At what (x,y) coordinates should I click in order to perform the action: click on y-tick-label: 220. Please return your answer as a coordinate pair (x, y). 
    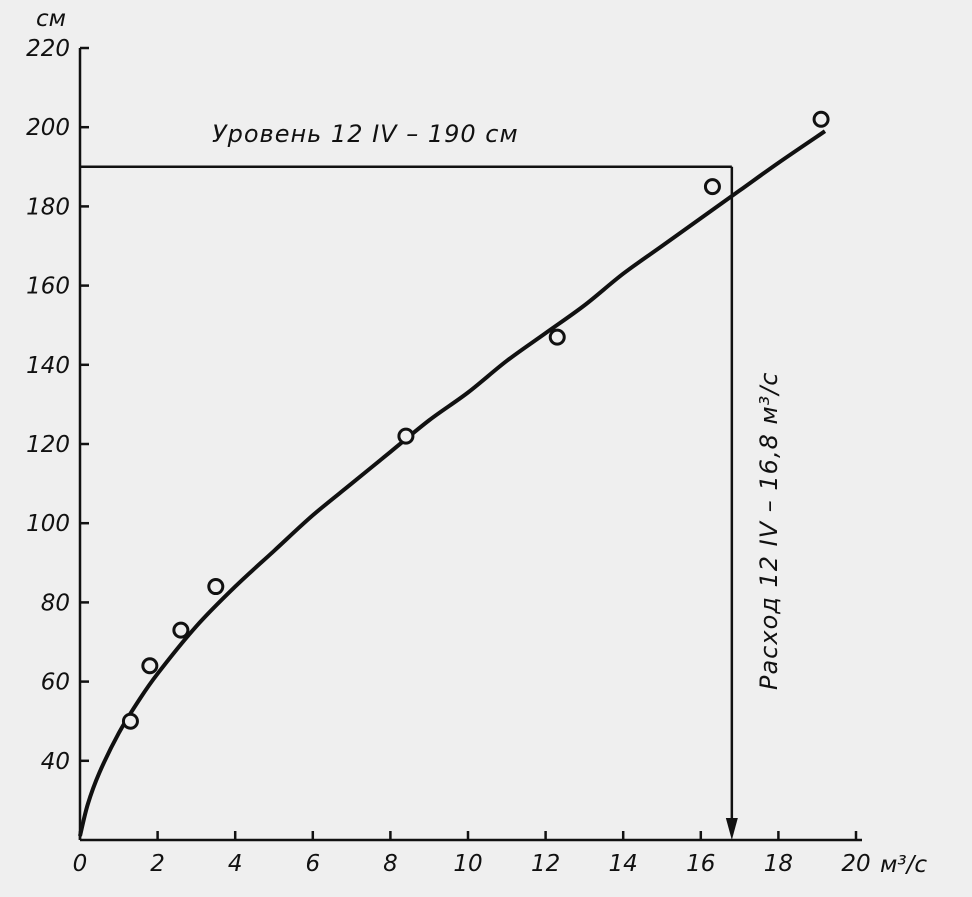
    Looking at the image, I should click on (48, 49).